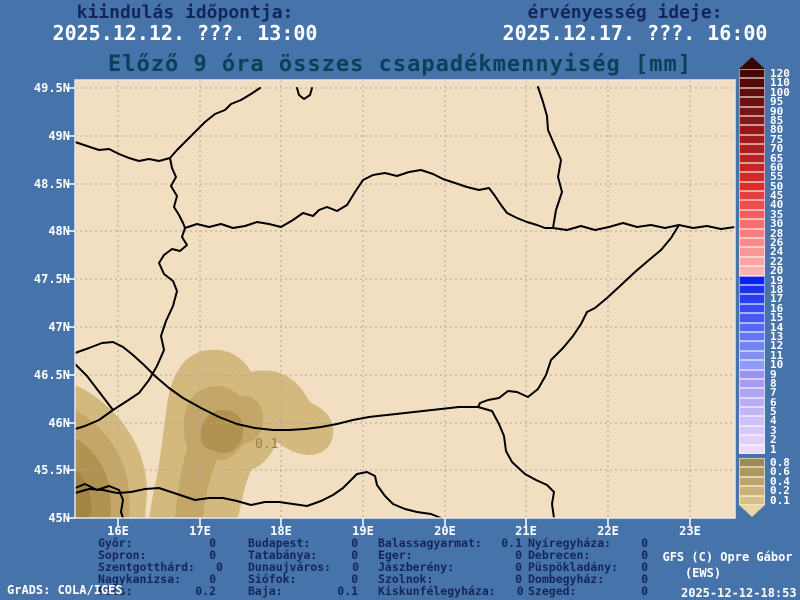 The image size is (800, 600). What do you see at coordinates (769, 383) in the screenshot?
I see `colorbar-level: 8` at bounding box center [769, 383].